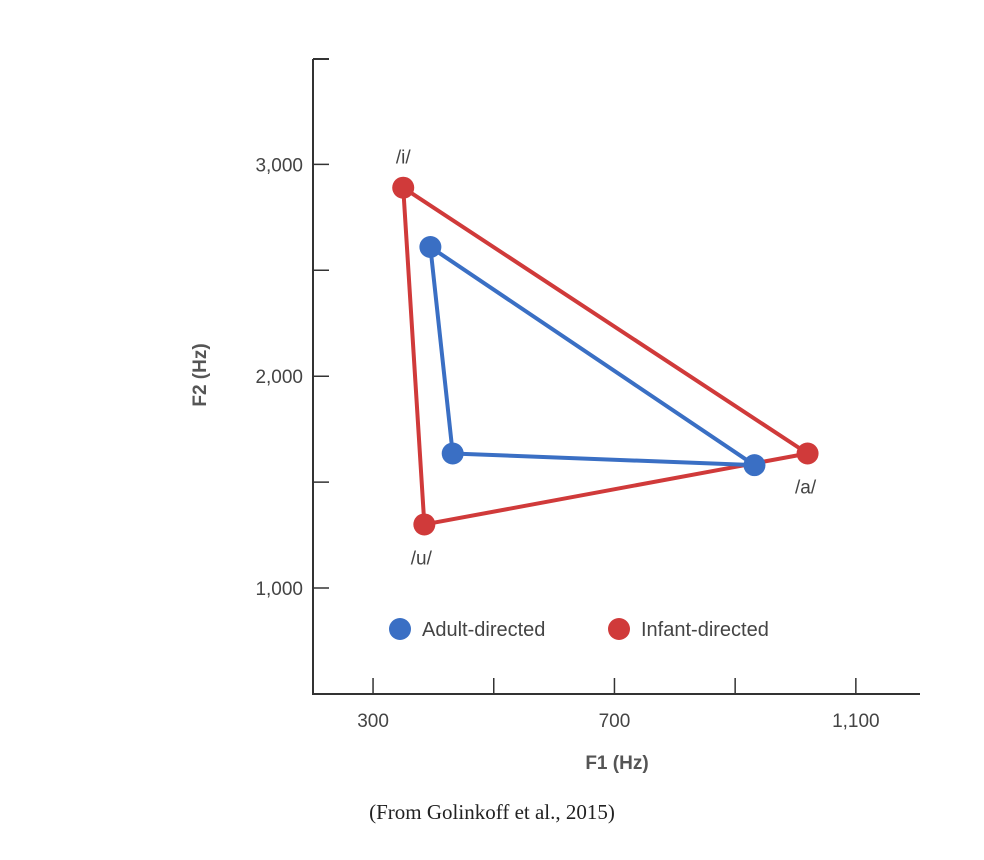 This screenshot has width=984, height=860. I want to click on x-tick-label: 1,100, so click(856, 721).